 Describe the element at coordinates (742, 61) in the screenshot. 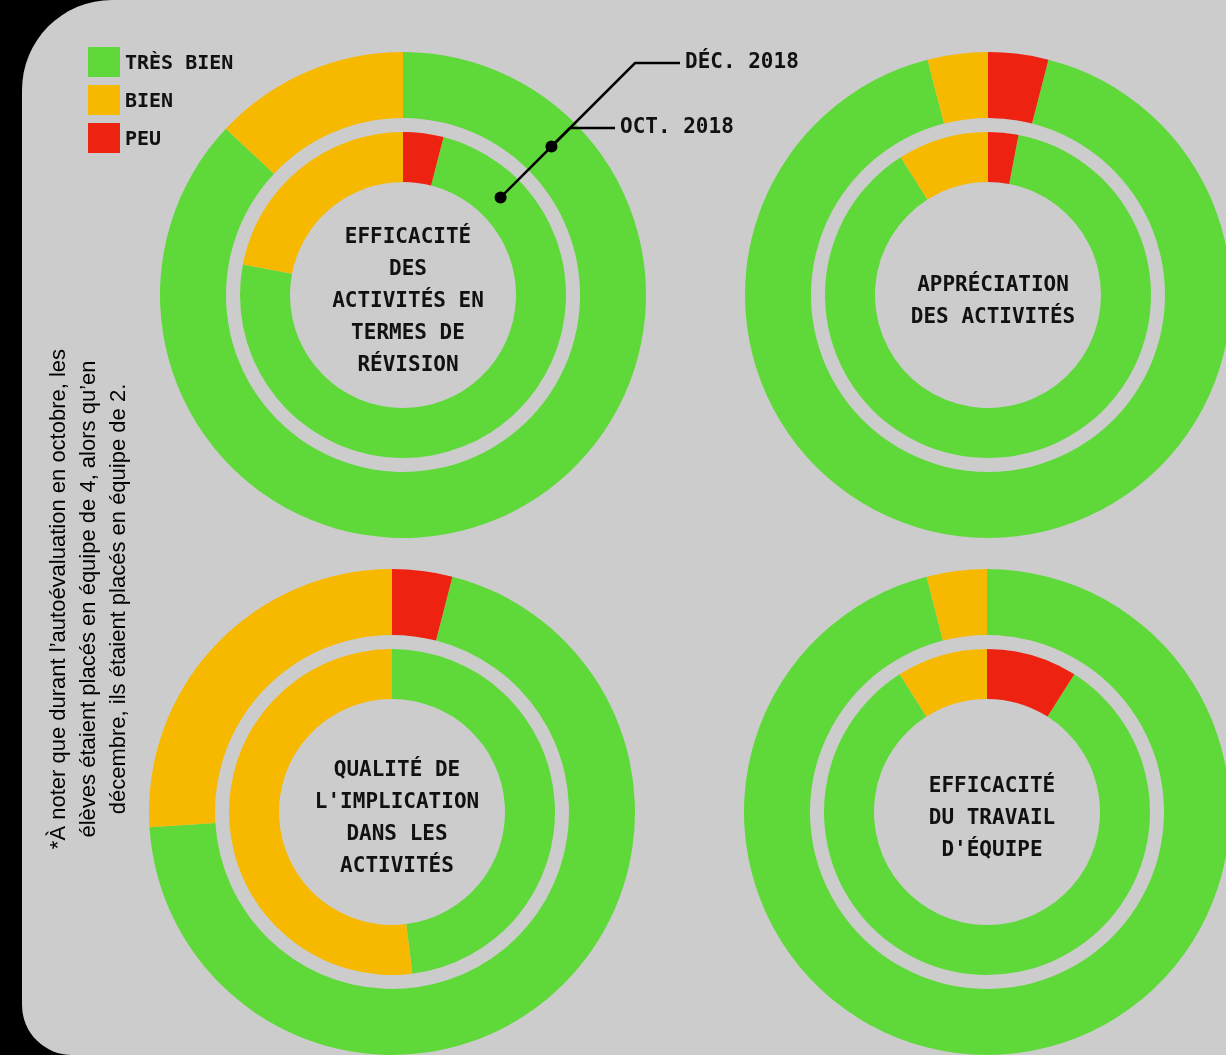

I see `slice-label: DÉC. 2018` at that location.